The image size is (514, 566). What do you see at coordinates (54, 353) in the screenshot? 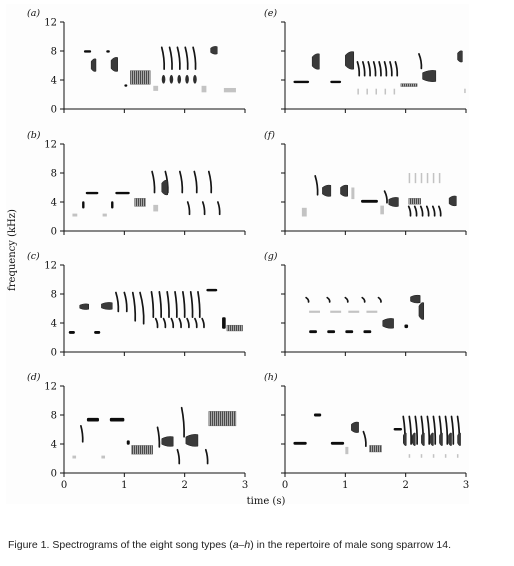
I see `y-tick-label: 0` at bounding box center [54, 353].